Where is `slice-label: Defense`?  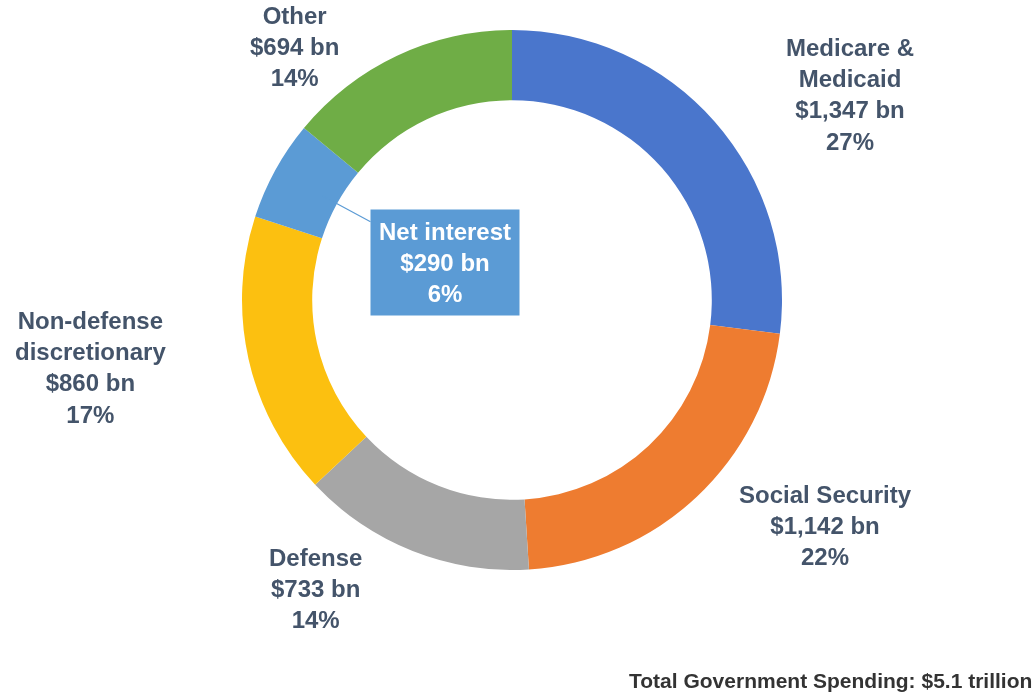
slice-label: Defense is located at coordinates (316, 557).